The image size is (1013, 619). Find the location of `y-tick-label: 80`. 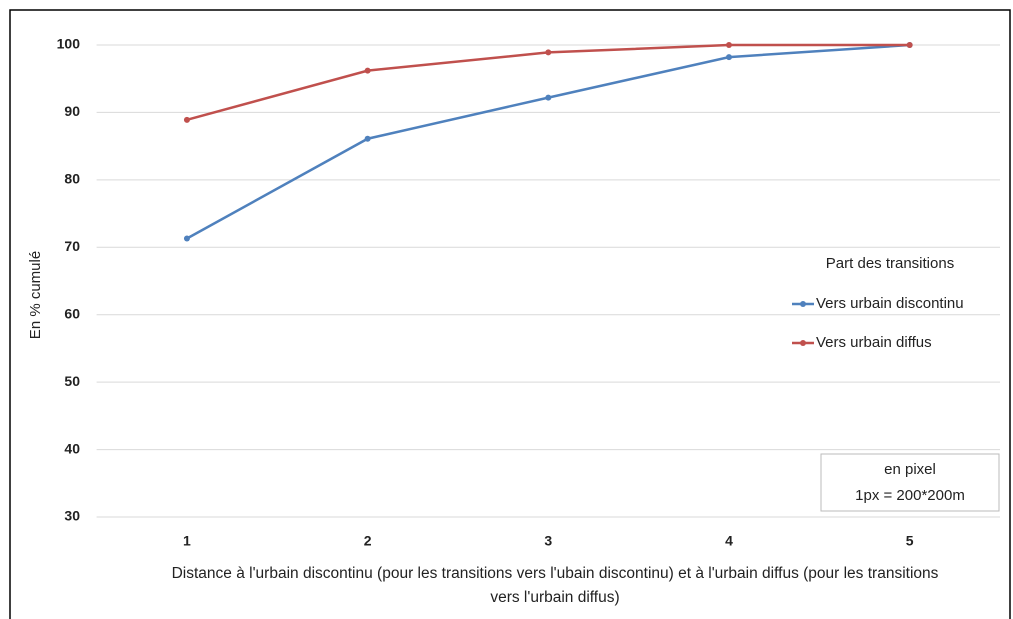

y-tick-label: 80 is located at coordinates (72, 179).